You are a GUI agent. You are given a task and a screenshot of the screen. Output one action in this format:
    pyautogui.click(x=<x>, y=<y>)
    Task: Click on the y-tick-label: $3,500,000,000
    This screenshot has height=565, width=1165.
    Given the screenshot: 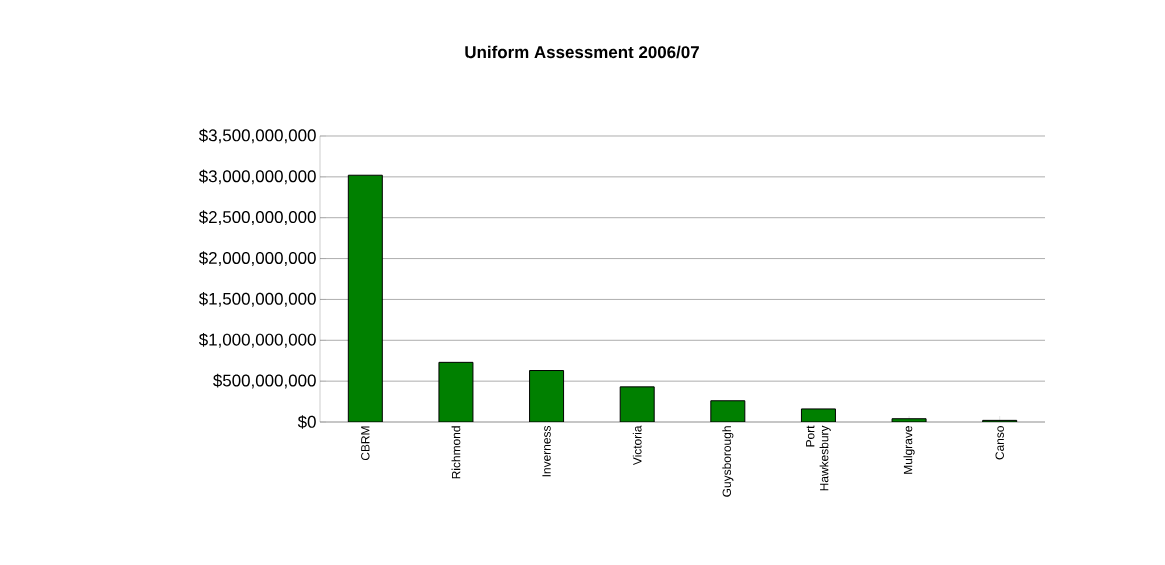 What is the action you would take?
    pyautogui.click(x=257, y=136)
    